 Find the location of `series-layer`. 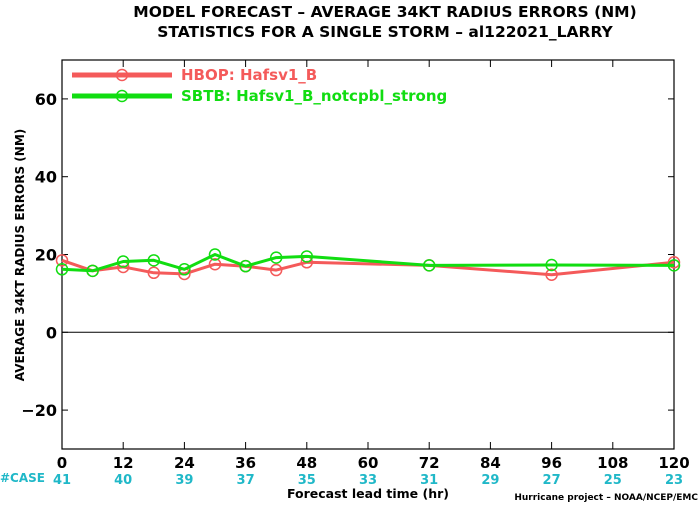

series-layer is located at coordinates (368, 264).